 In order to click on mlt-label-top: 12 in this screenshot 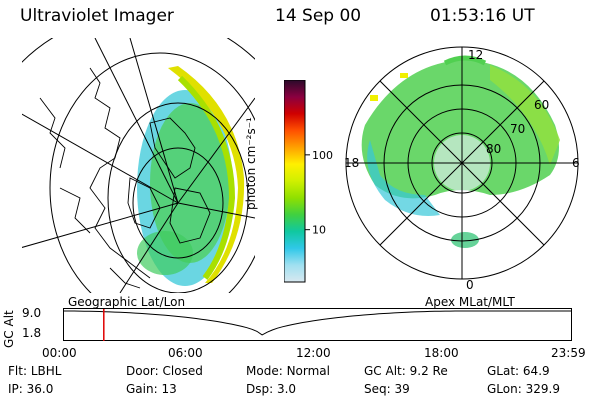, I will do `click(475, 55)`.